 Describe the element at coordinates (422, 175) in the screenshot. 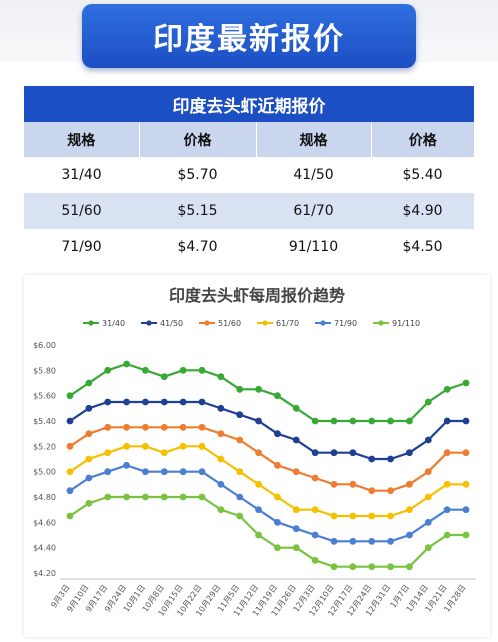

I see `price-cell: $5.40` at that location.